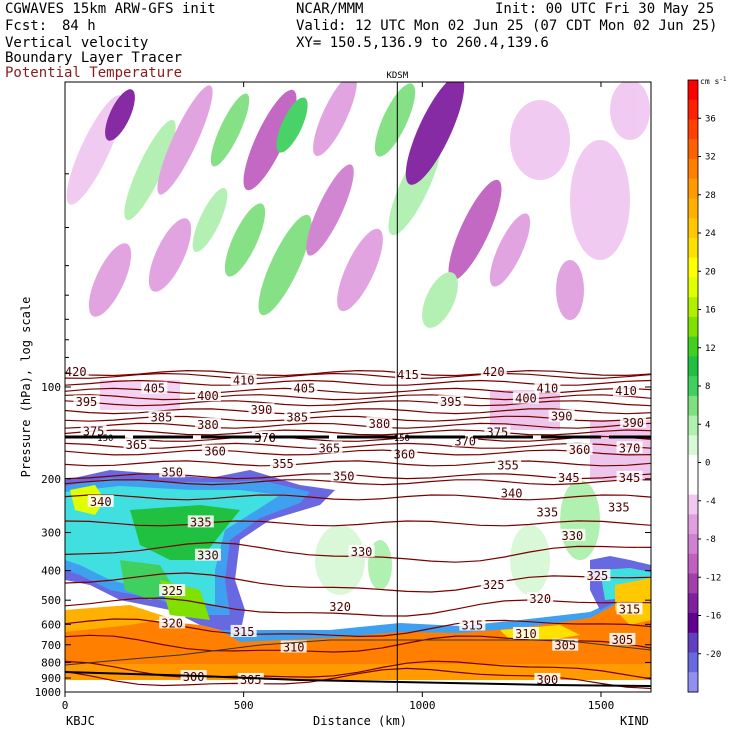  I want to click on theta-label: 345, so click(630, 478).